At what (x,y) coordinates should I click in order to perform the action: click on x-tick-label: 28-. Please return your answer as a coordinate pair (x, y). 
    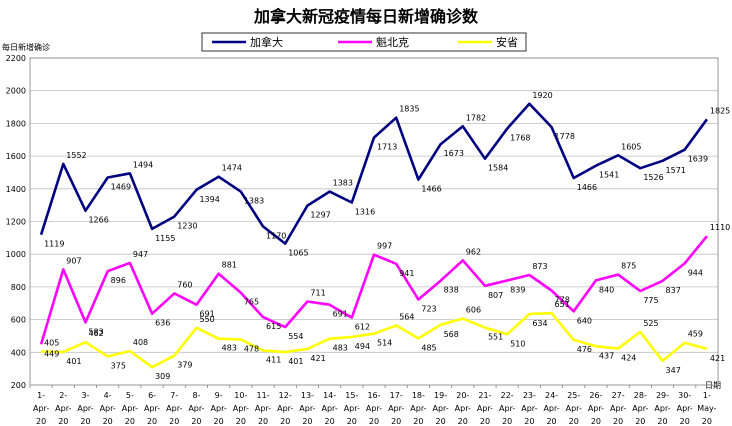
    Looking at the image, I should click on (640, 395).